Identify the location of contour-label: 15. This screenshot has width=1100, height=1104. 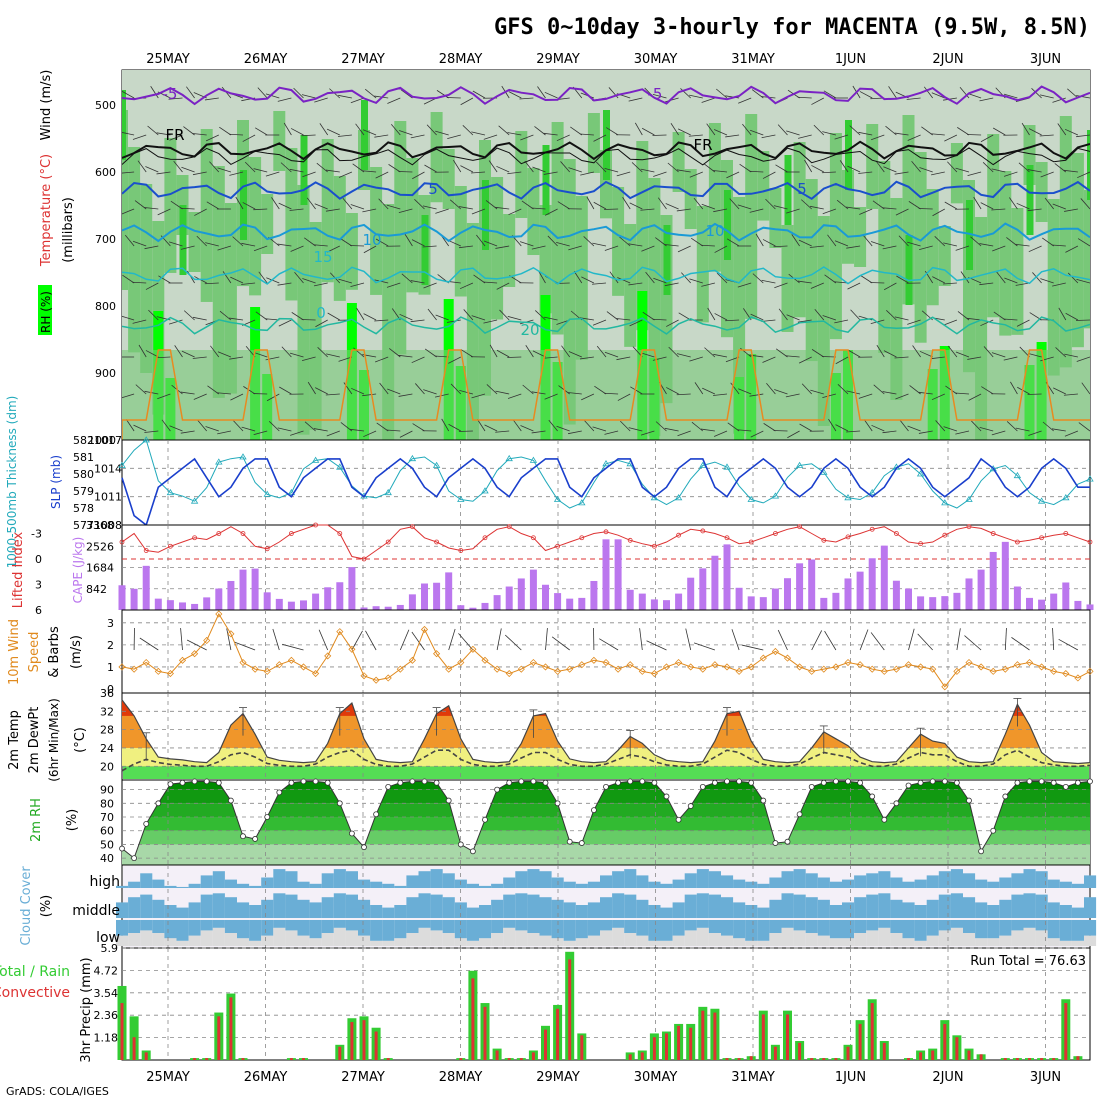
(322, 257).